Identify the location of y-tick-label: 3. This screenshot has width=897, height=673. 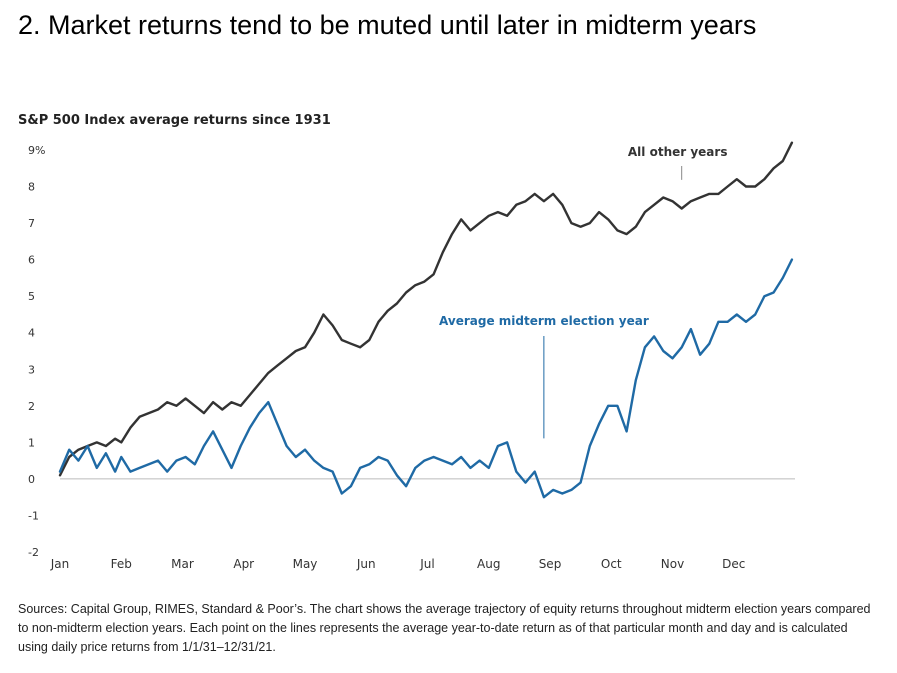
(31, 369).